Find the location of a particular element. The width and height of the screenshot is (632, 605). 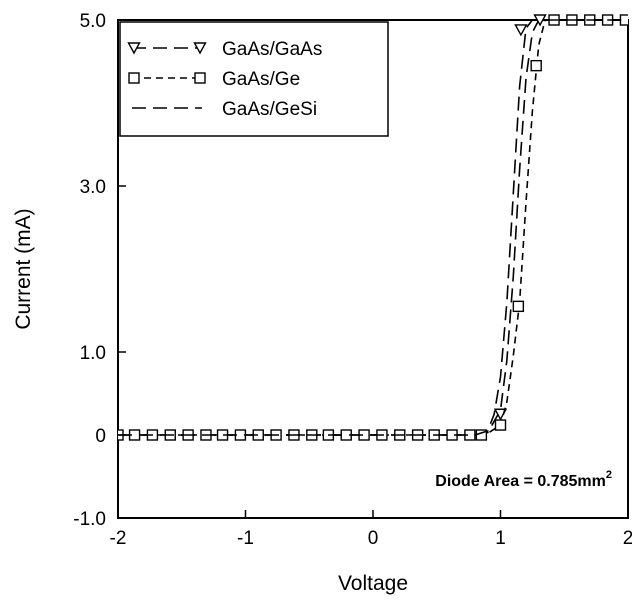

legend: GaAs/GaAs GaAs/Ge GaAs/GeSi is located at coordinates (254, 79).